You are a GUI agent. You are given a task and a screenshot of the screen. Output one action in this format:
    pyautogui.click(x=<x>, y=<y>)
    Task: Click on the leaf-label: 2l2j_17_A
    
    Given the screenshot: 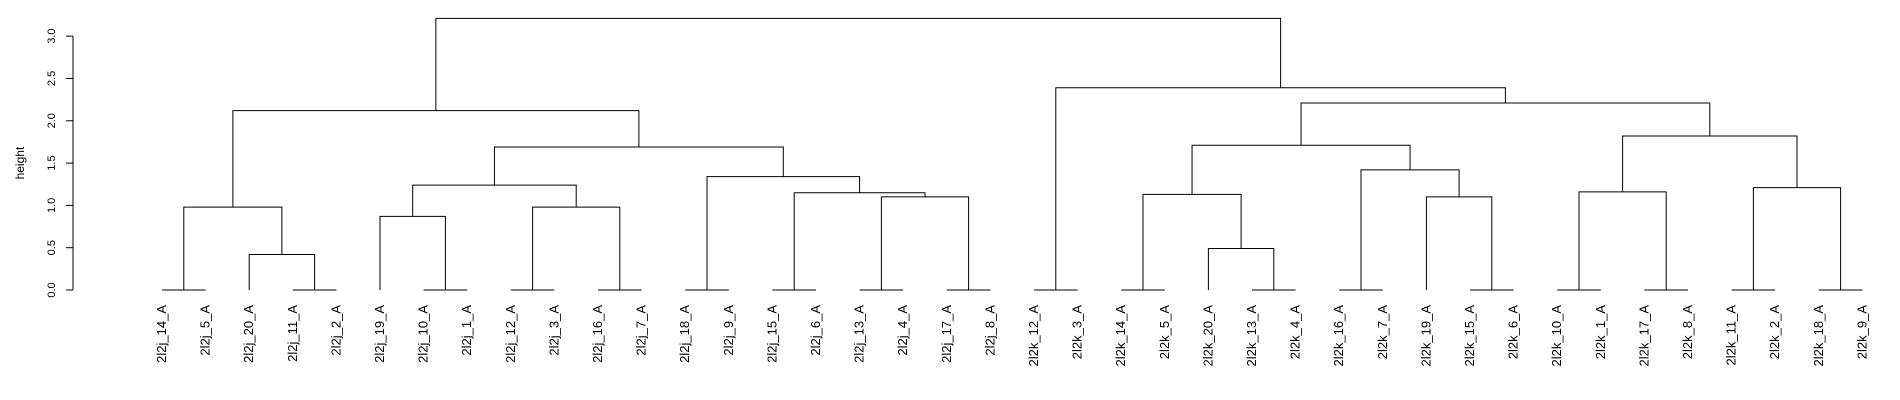 What is the action you would take?
    pyautogui.click(x=946, y=334)
    